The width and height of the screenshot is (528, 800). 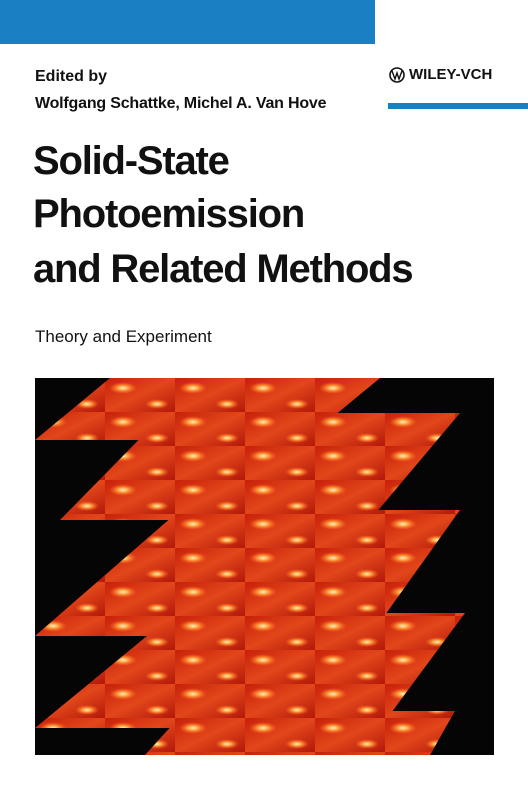 I want to click on editors: Wolfgang Schattke, Michel A. Van Hove, so click(x=181, y=103).